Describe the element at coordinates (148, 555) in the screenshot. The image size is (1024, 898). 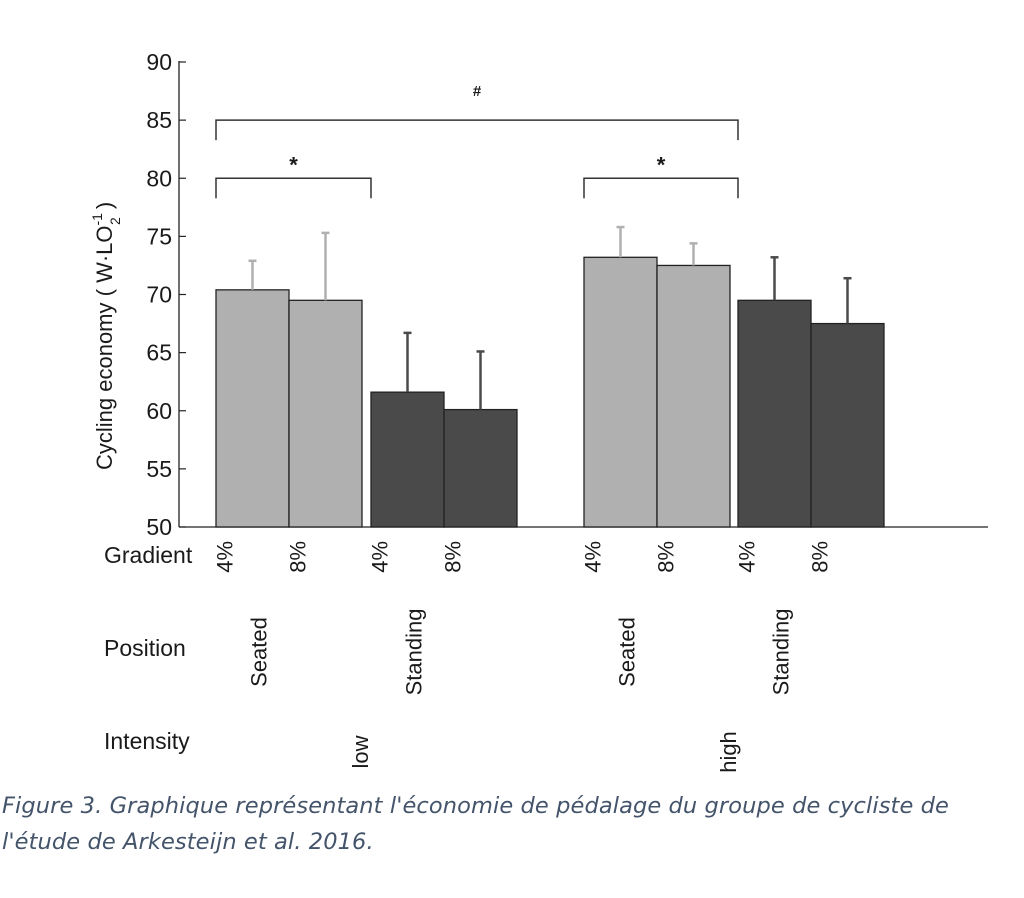
I see `gradient-row-label: Gradient` at that location.